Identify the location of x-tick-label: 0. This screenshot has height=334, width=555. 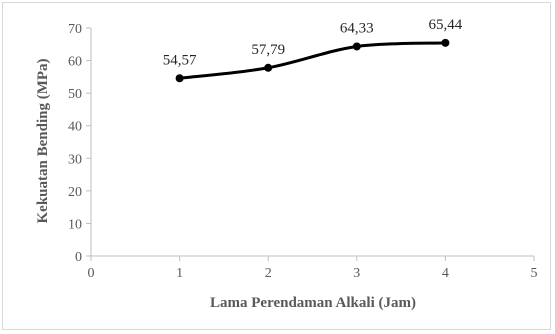
(91, 273).